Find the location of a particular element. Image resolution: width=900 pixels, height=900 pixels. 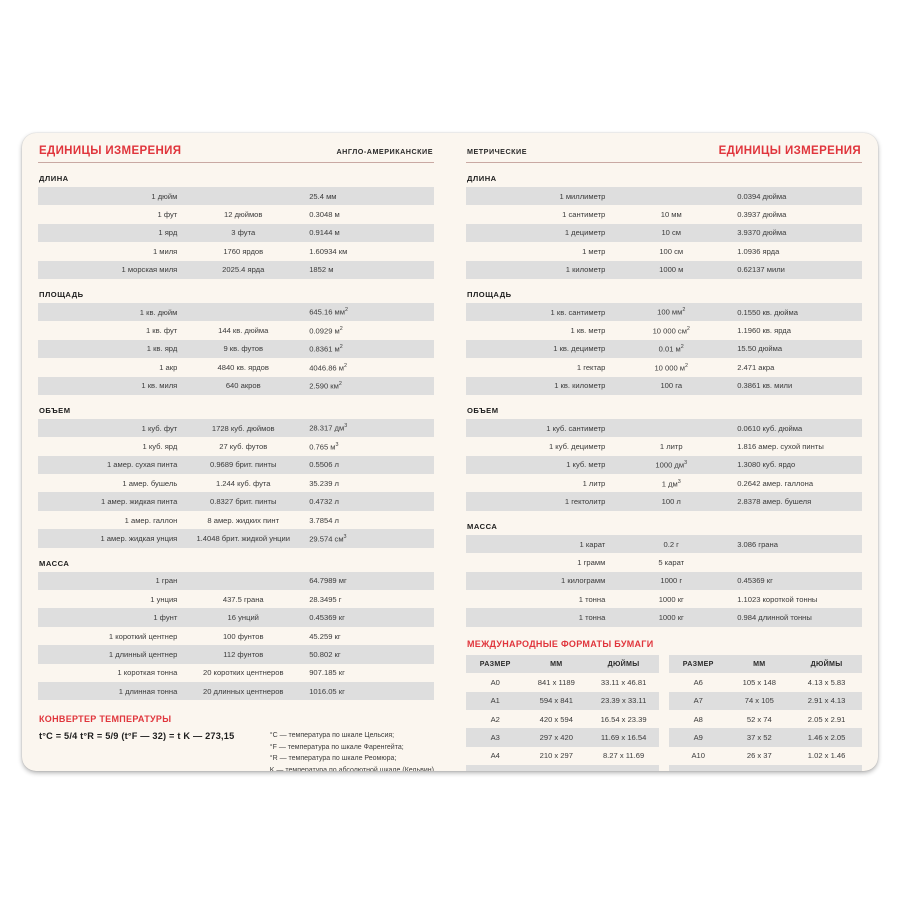

paper-row: A6 105 x 148 4.13 x 5.83 is located at coordinates (765, 682).